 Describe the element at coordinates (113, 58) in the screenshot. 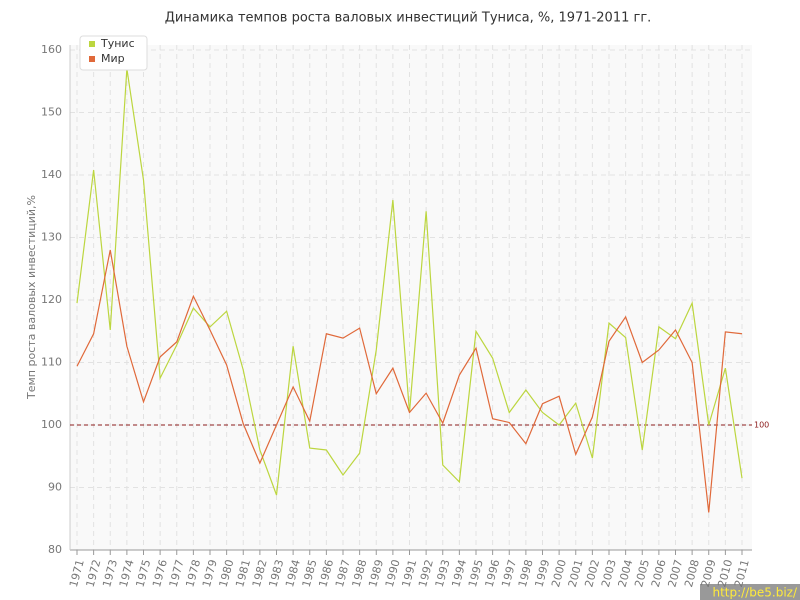

I see `legend-label: Мир` at that location.